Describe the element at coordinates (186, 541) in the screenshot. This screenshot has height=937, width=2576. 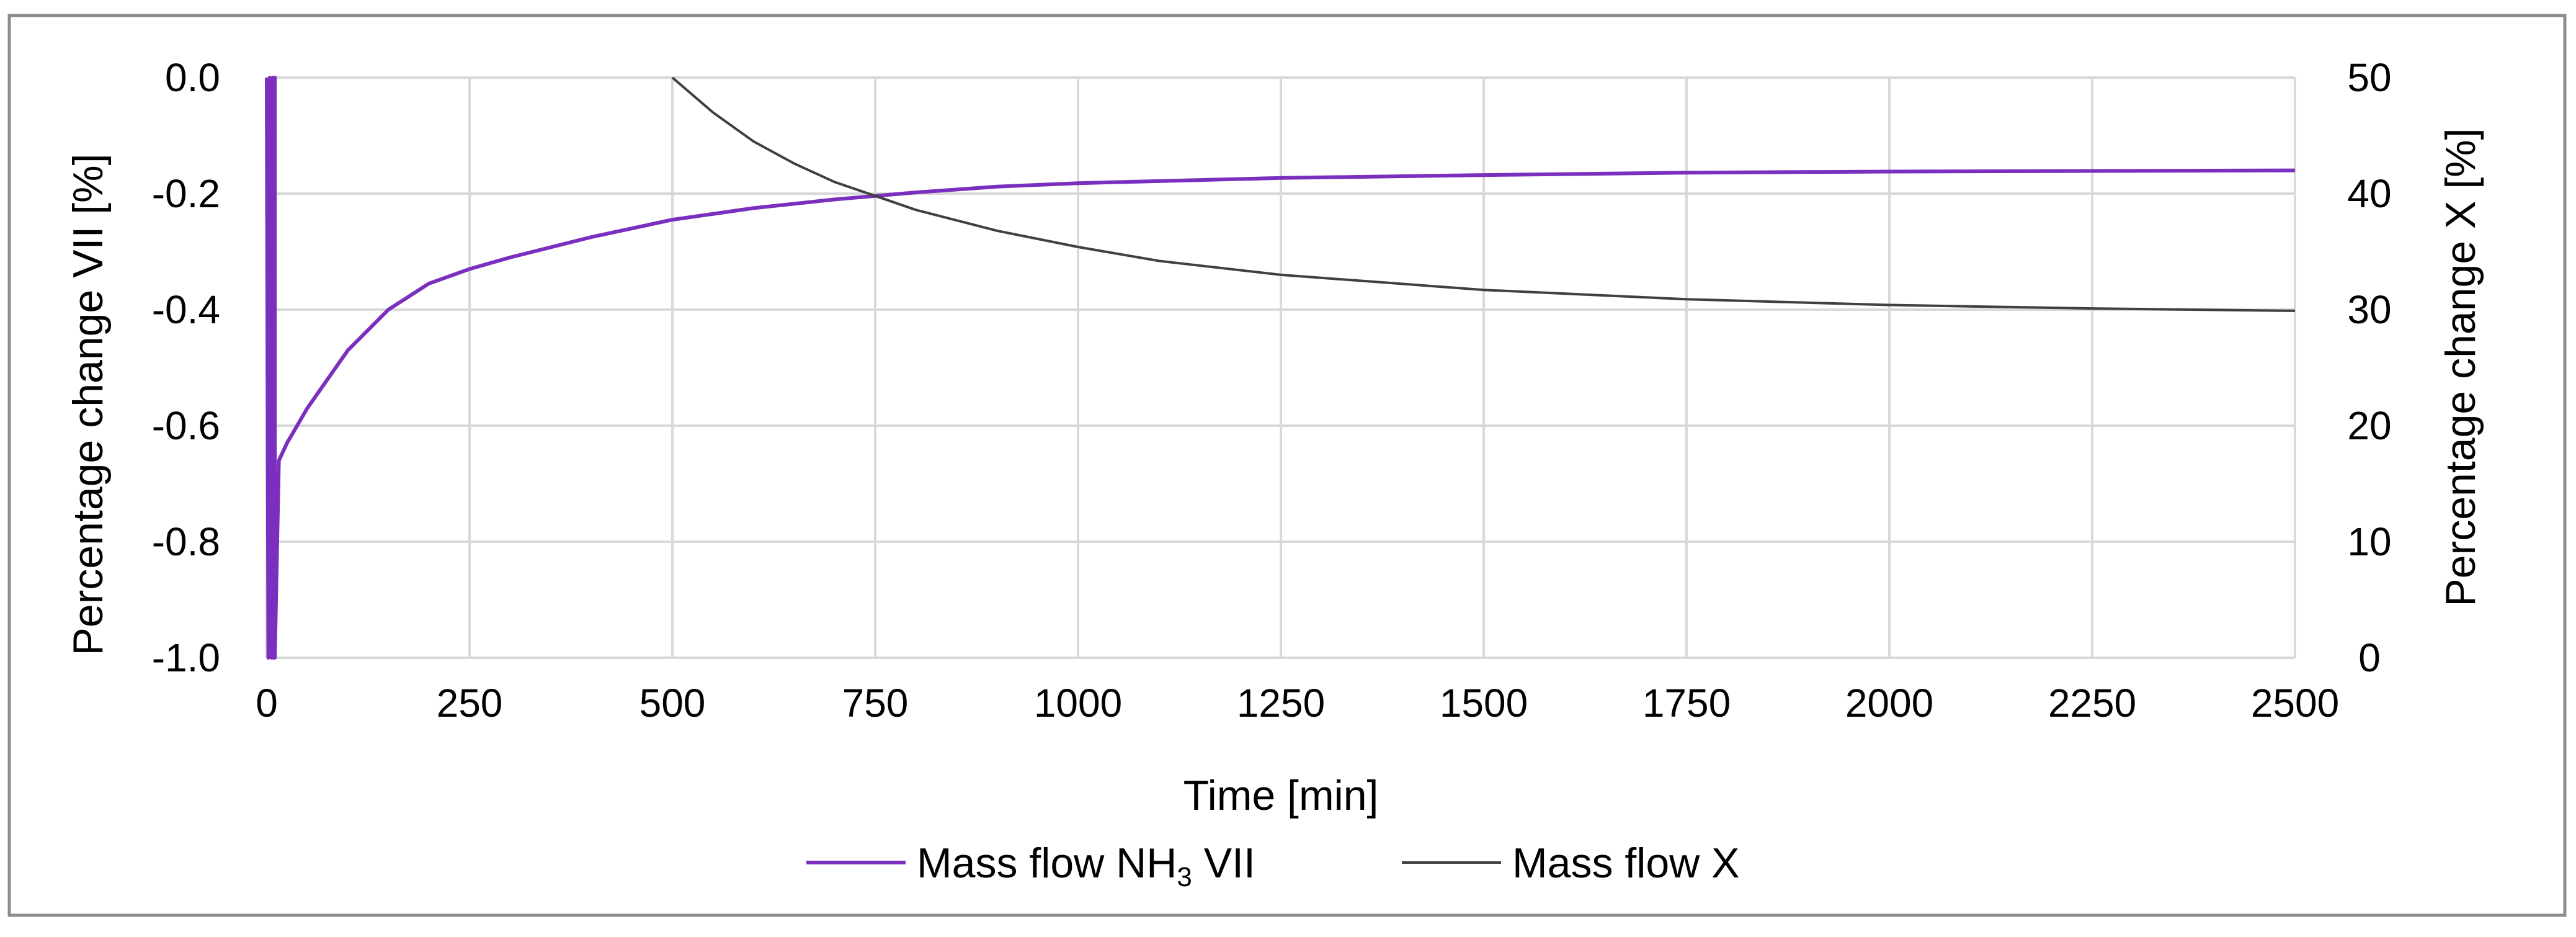
I see `y-left-tick-label: -0.8` at that location.